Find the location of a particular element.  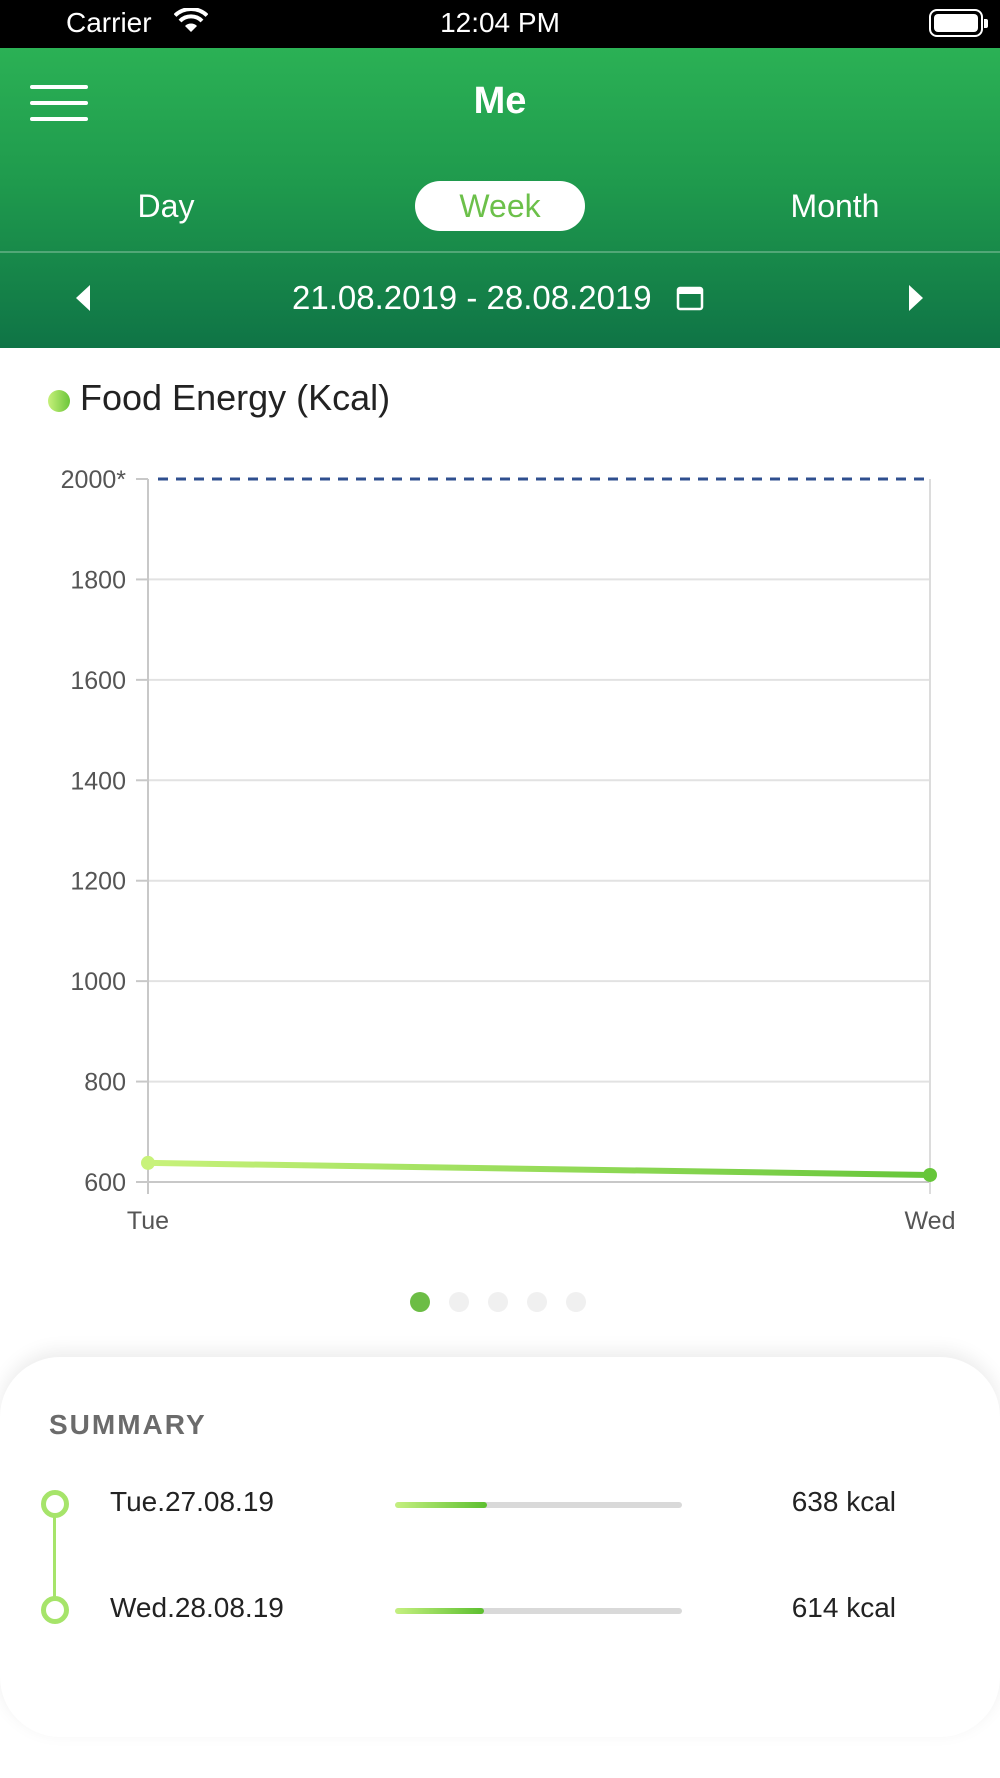

summary-date: Tue.27.08.19 is located at coordinates (192, 1501).